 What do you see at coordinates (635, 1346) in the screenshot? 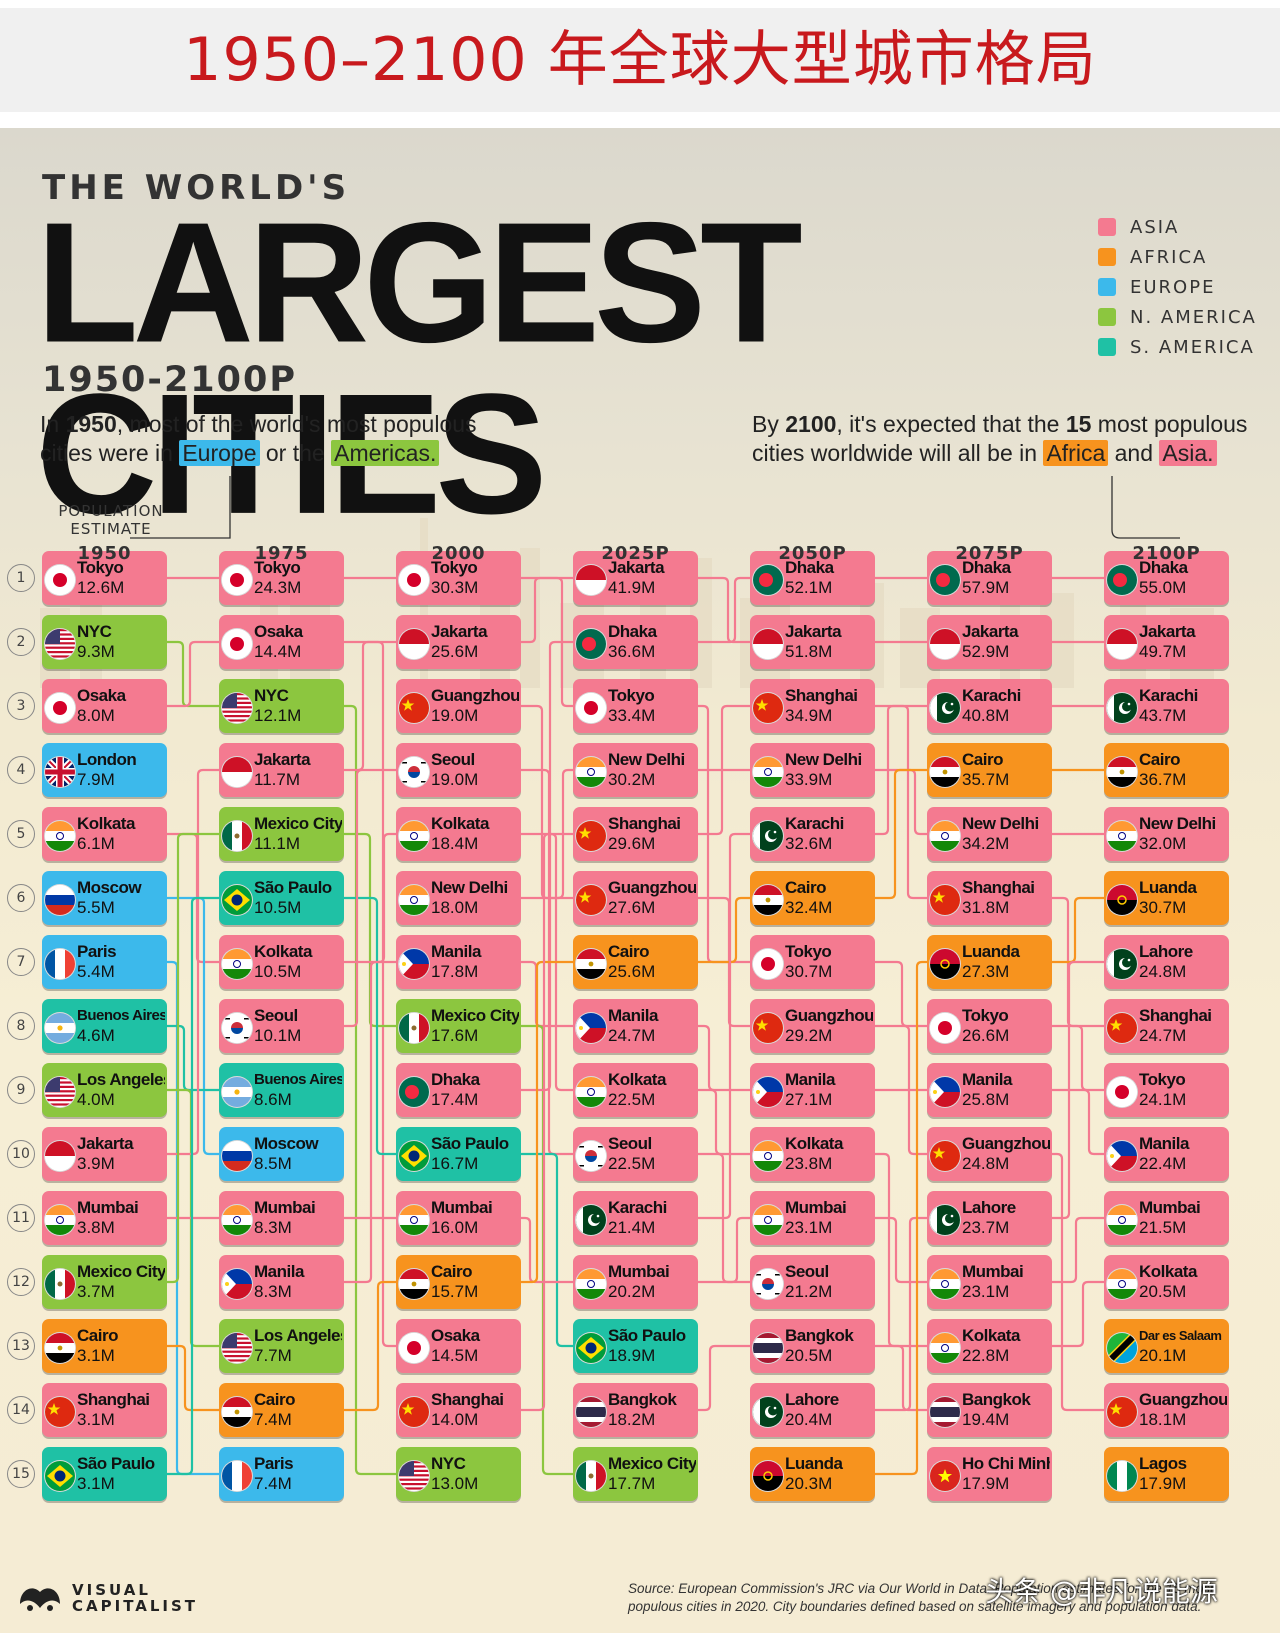
I see `city-card-sao-paulo: São Paulo 18.9M` at bounding box center [635, 1346].